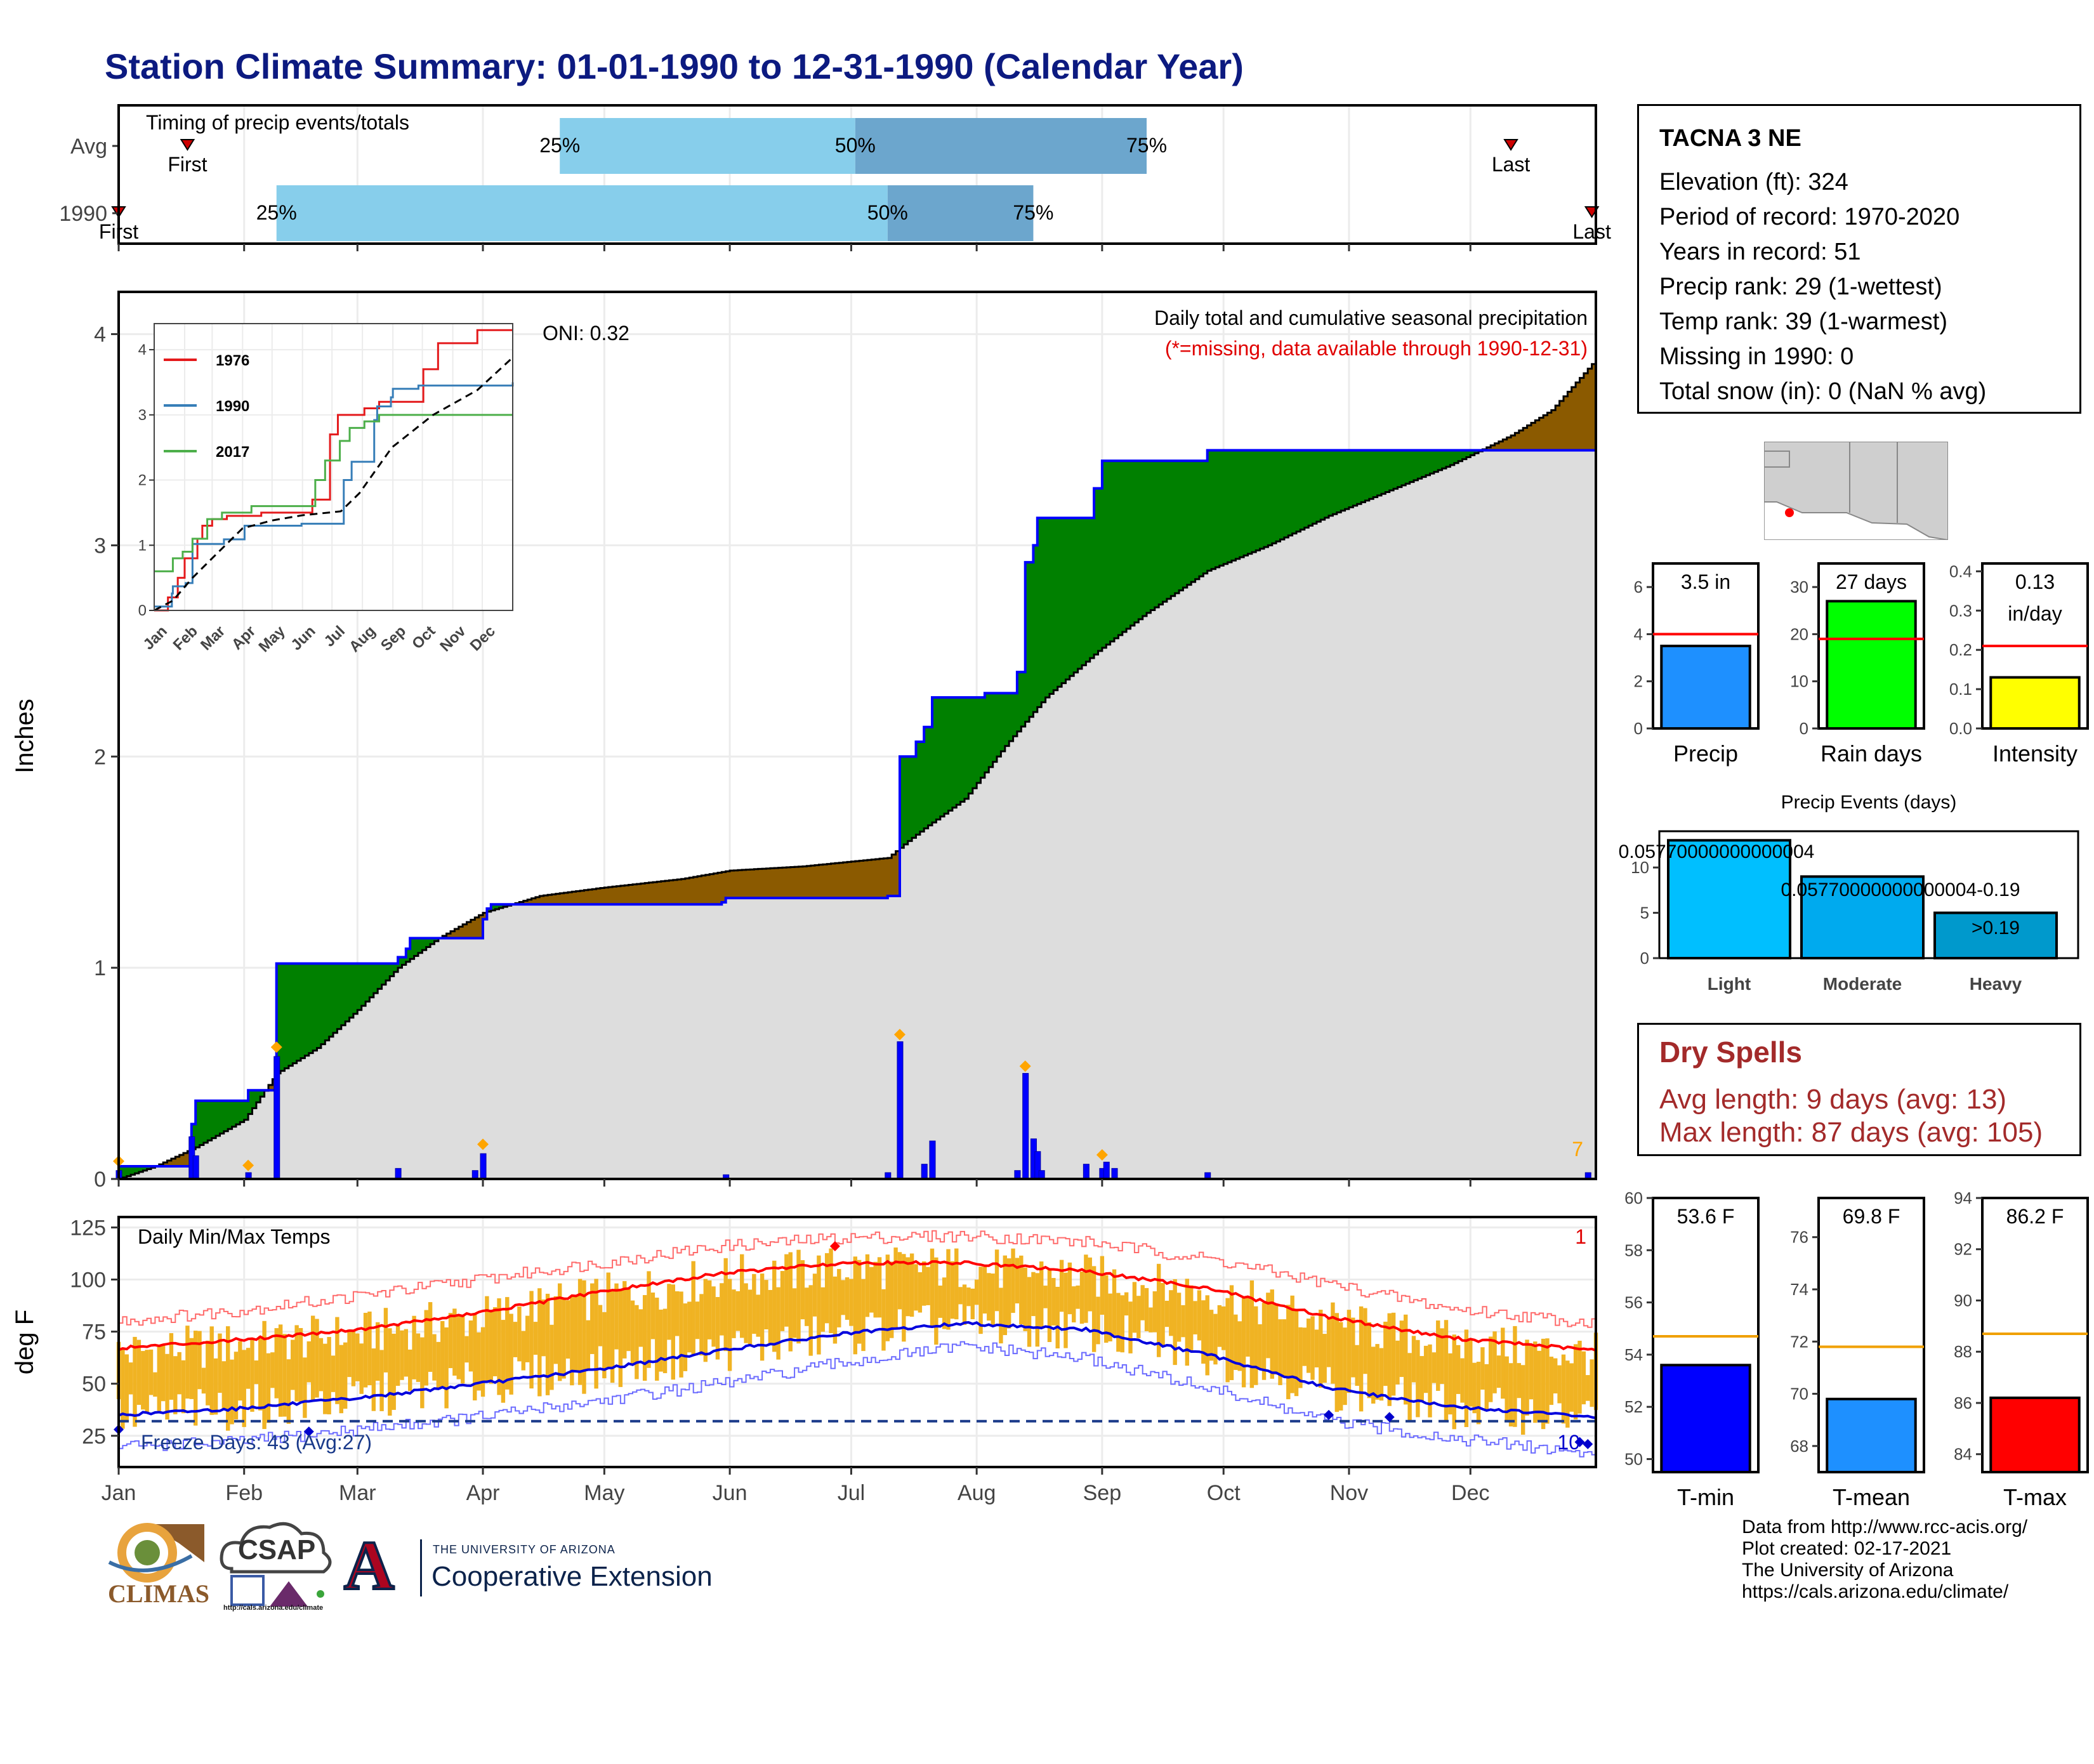 Image resolution: width=2094 pixels, height=1764 pixels. Describe the element at coordinates (1809, 217) in the screenshot. I see `station-period: Period of record: 1970-2020` at that location.